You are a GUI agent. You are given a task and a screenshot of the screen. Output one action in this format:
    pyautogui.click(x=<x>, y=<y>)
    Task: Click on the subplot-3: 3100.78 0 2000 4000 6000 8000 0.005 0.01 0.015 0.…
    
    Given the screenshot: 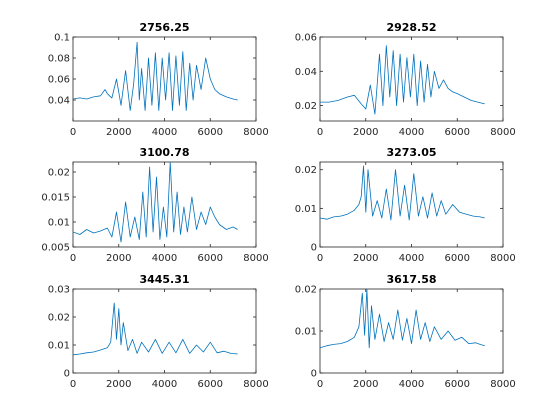 What is the action you would take?
    pyautogui.click(x=154, y=205)
    